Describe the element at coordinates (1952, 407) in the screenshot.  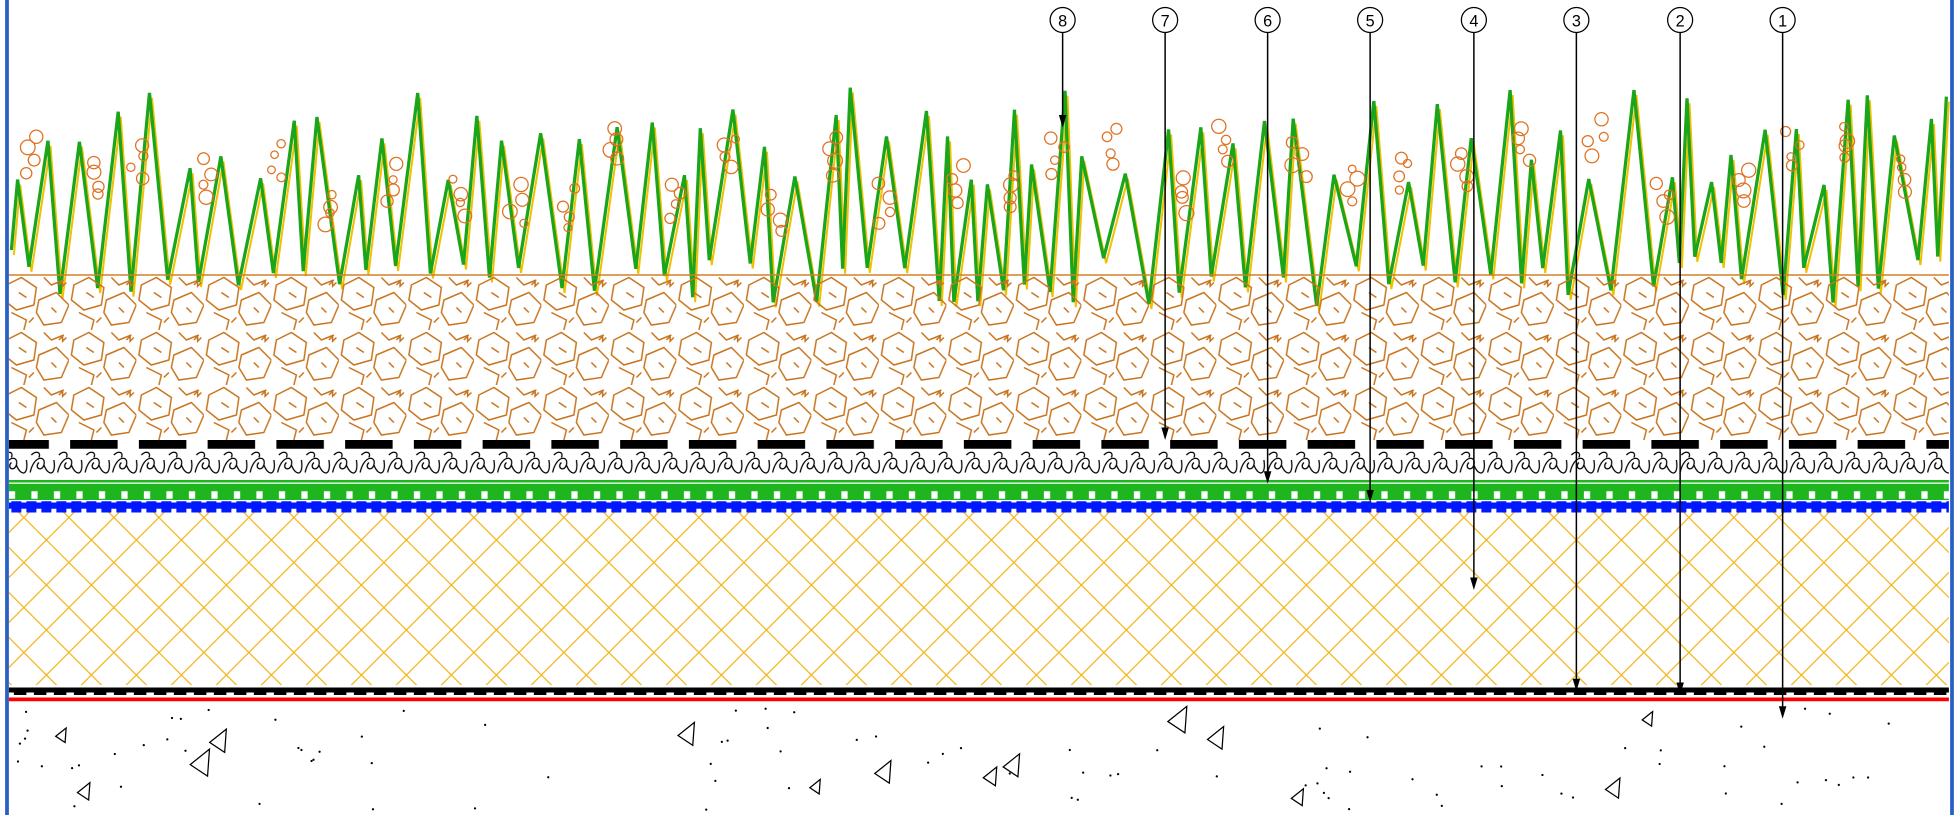
I see `frame-right` at that location.